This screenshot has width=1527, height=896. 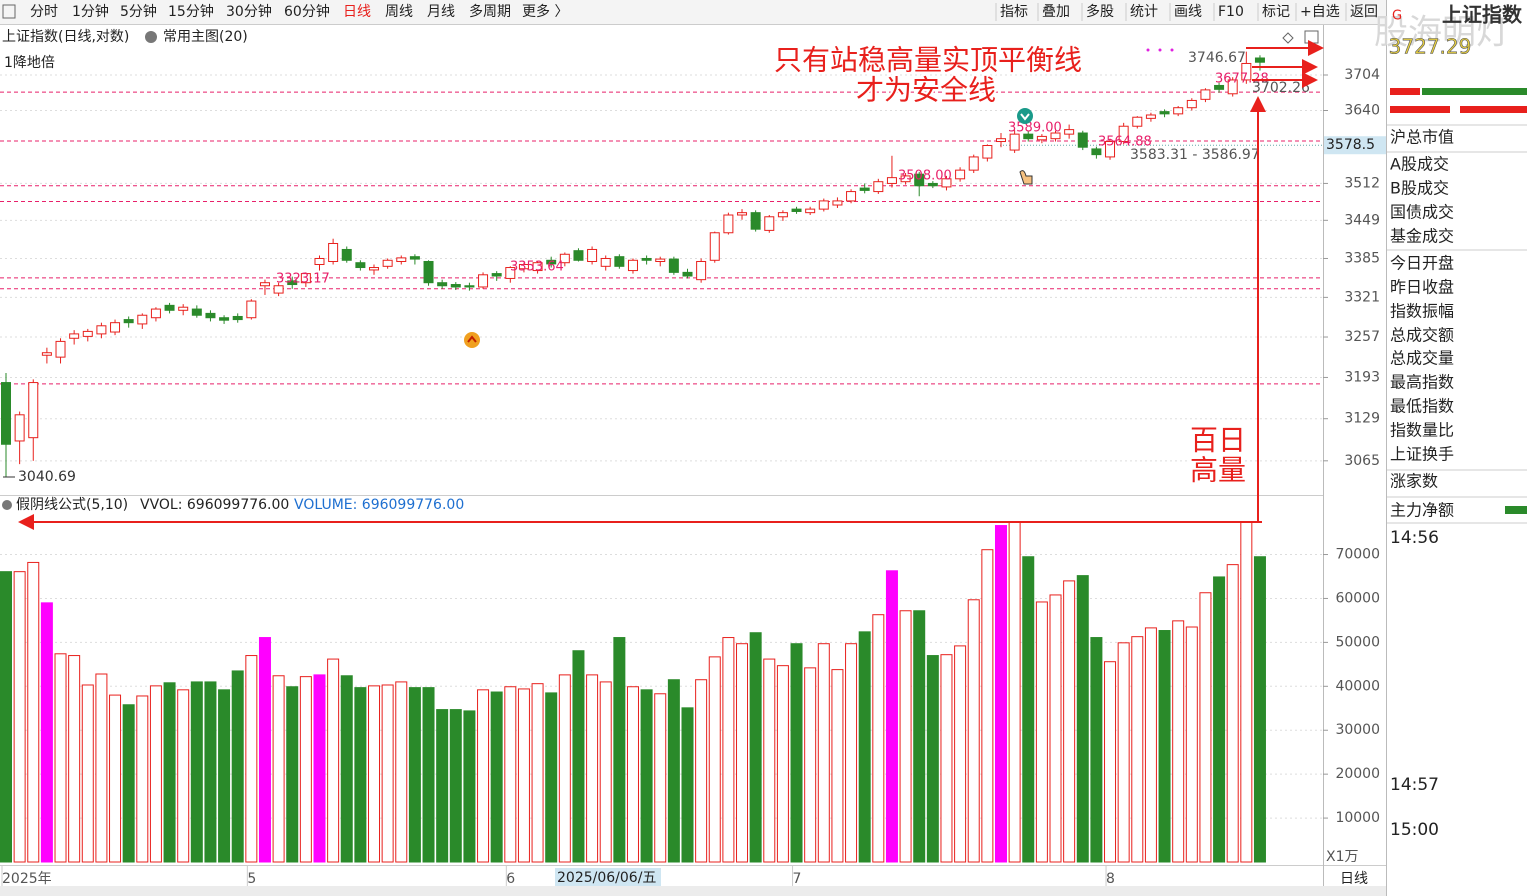 I want to click on period-tab: 更多 〉, so click(x=545, y=11).